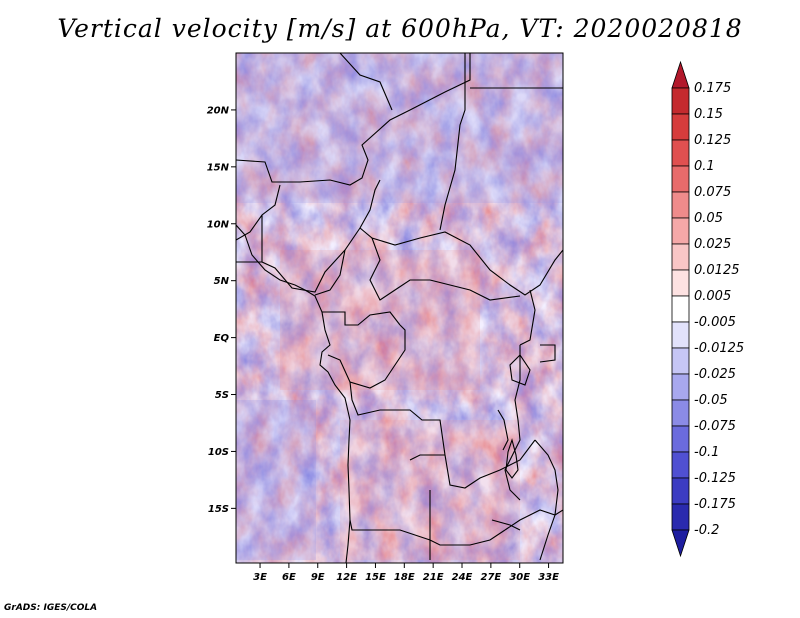 The image size is (800, 618). What do you see at coordinates (221, 310) in the screenshot?
I see `latitude-axis: 20N 15N 10N 5N EQ 5S 10S 15S` at bounding box center [221, 310].